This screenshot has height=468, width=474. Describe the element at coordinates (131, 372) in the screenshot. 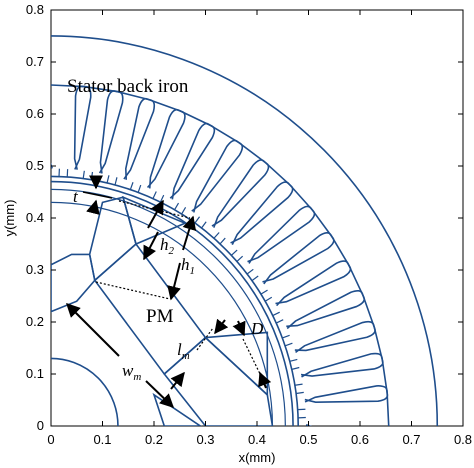

I see `wm-label: wm` at that location.